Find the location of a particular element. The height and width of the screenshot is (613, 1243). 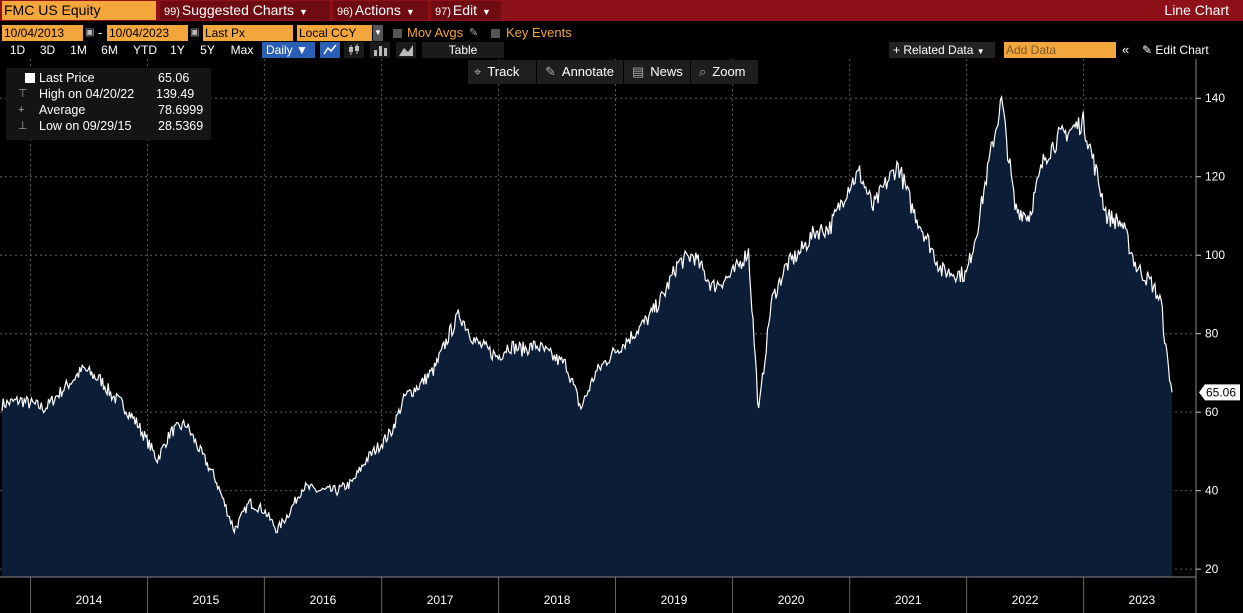

low-marker-icon: ⊥ is located at coordinates (23, 126).